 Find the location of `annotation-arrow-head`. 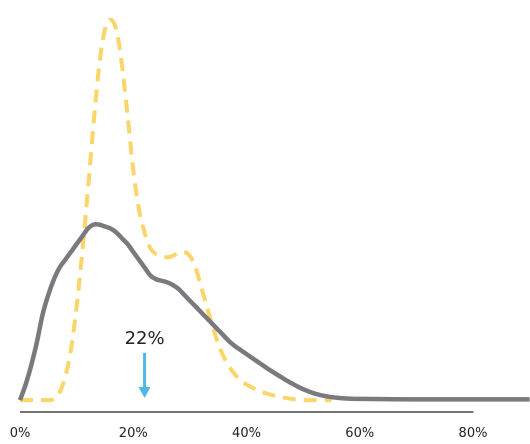

annotation-arrow-head is located at coordinates (144, 392).